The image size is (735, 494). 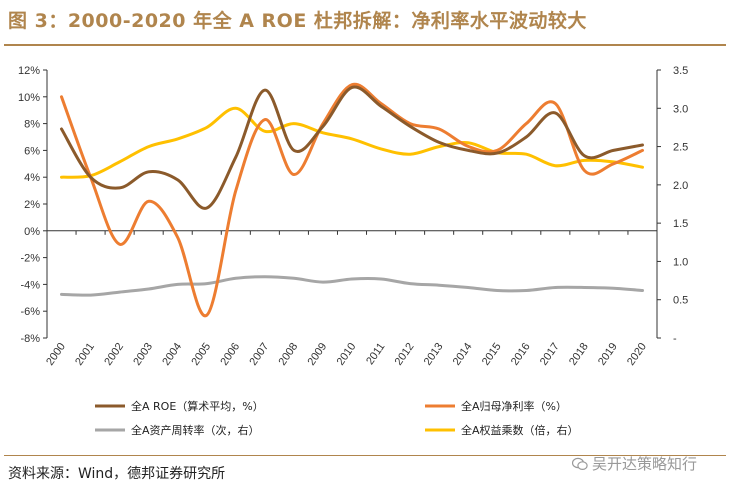 I want to click on x-tick-label: 2005, so click(x=201, y=354).